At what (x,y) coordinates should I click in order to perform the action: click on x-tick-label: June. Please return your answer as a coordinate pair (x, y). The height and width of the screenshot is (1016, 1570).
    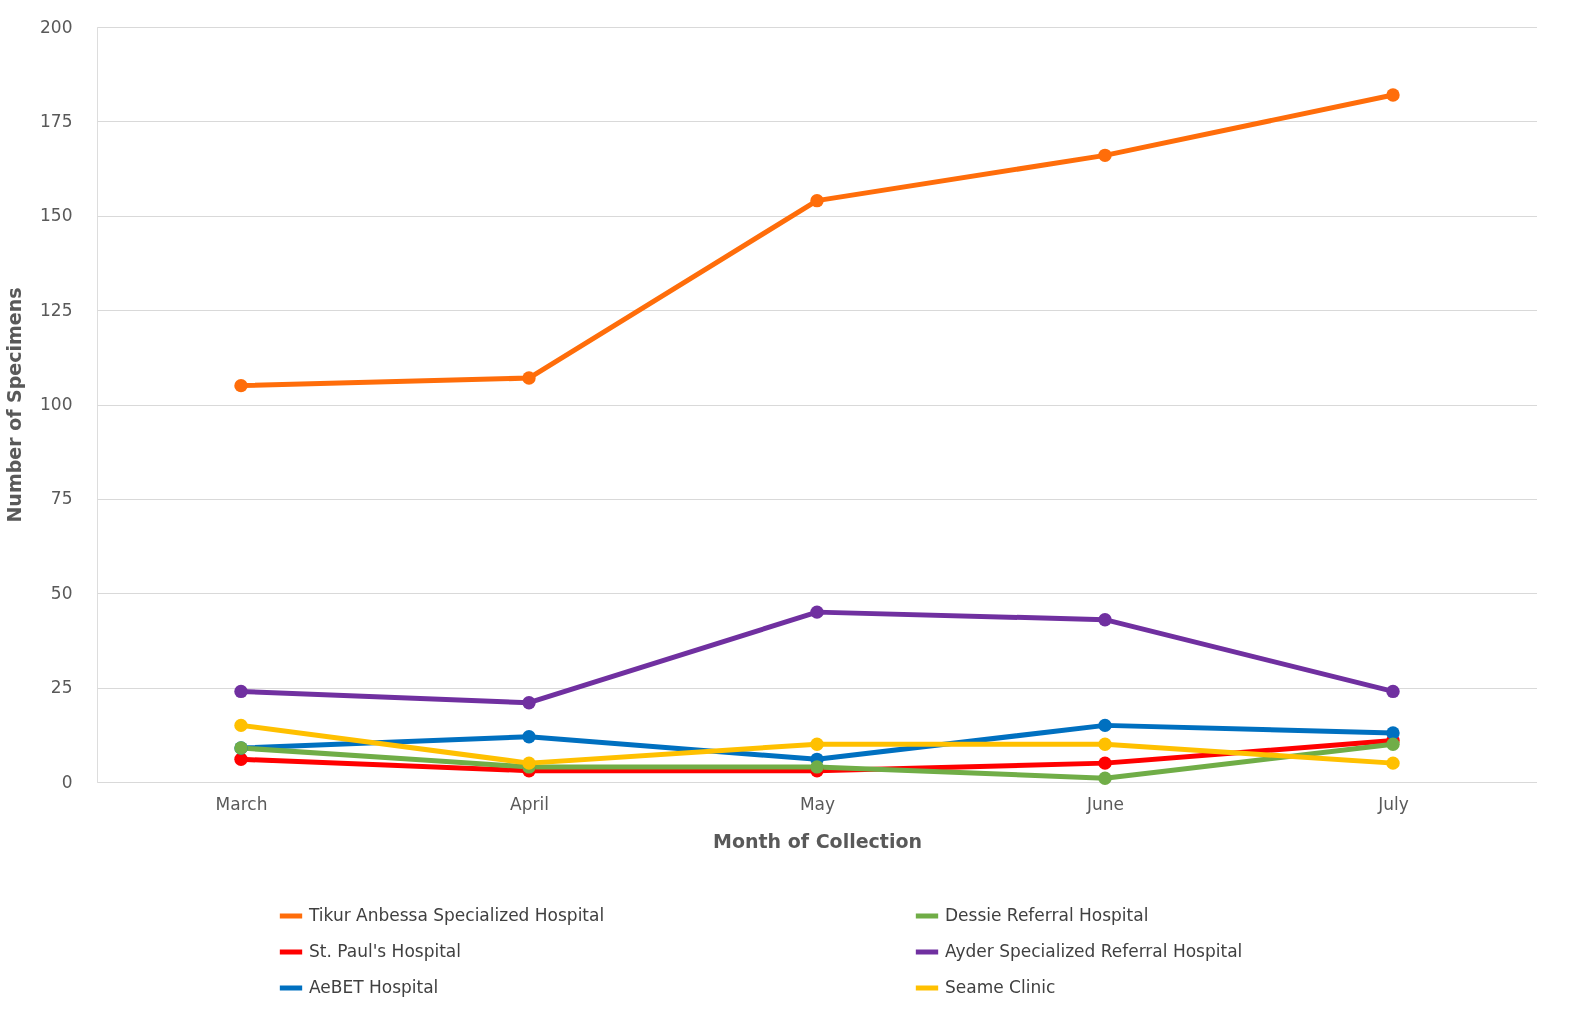
    Looking at the image, I should click on (1105, 803).